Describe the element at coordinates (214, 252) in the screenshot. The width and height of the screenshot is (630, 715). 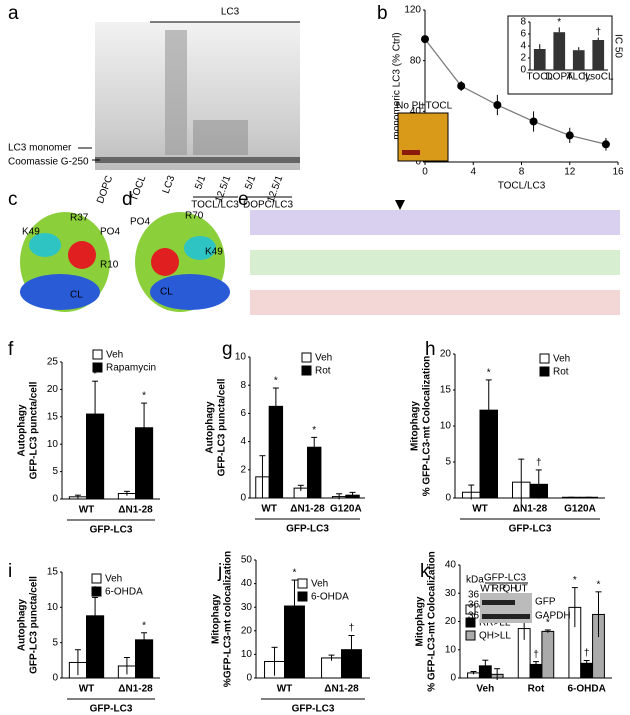
I see `residue-label: K49` at that location.